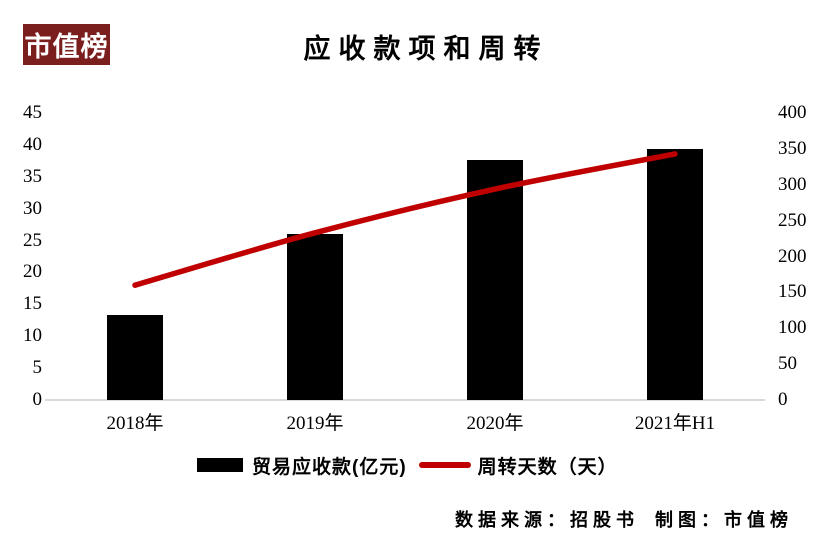 Image resolution: width=819 pixels, height=535 pixels. I want to click on right-axis-tick-250: 250, so click(792, 220).